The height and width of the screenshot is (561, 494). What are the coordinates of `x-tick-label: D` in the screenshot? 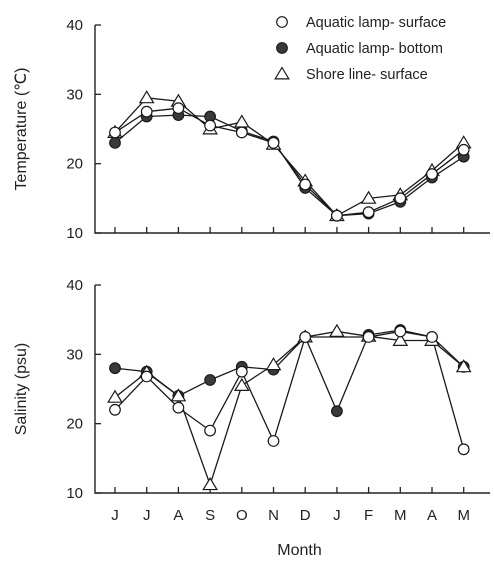 It's located at (305, 515).